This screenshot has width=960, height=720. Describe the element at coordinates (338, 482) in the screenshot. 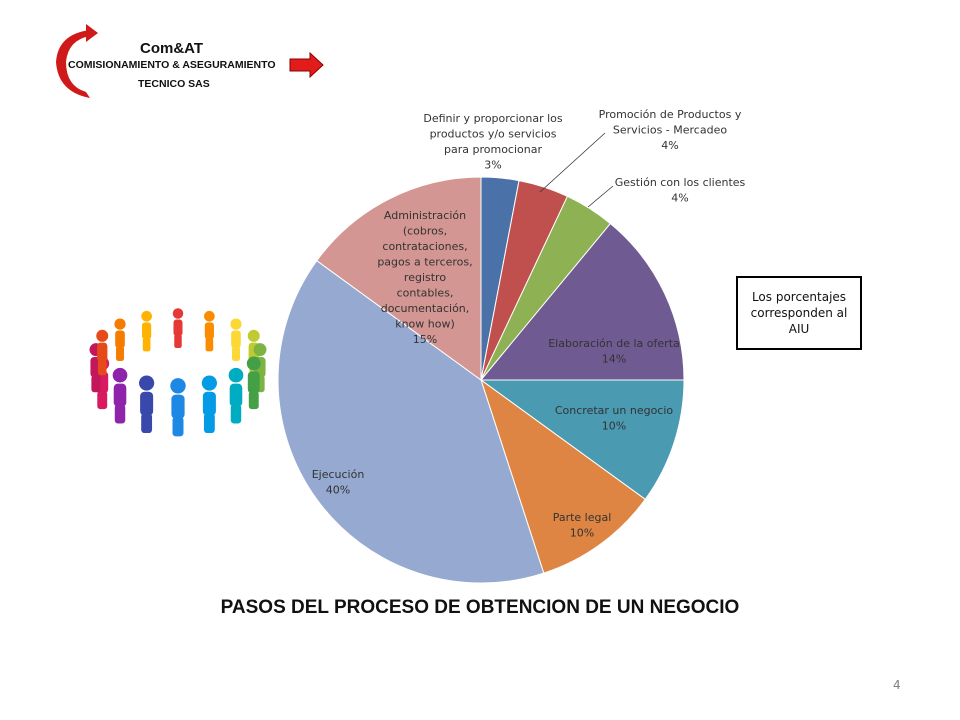

I see `slice-label: Ejecución 40%` at that location.